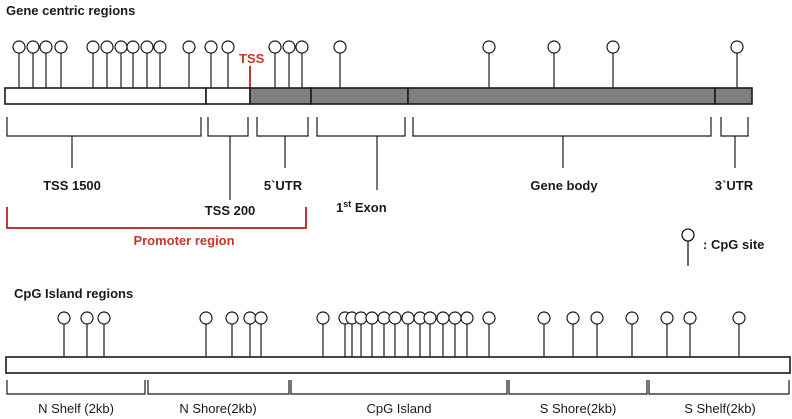  I want to click on island-cpg-sites, so click(401, 334).